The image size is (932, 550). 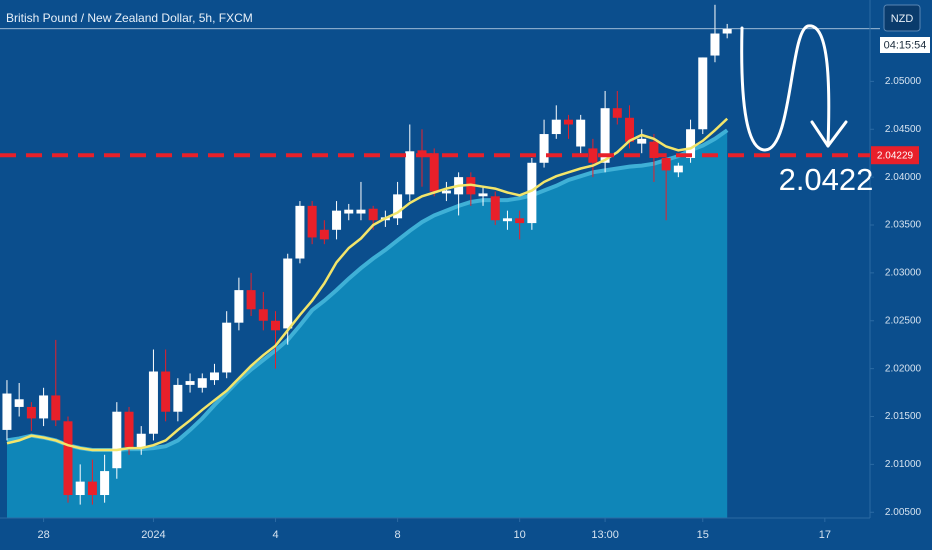 What do you see at coordinates (825, 535) in the screenshot?
I see `x-tick-label: 17` at bounding box center [825, 535].